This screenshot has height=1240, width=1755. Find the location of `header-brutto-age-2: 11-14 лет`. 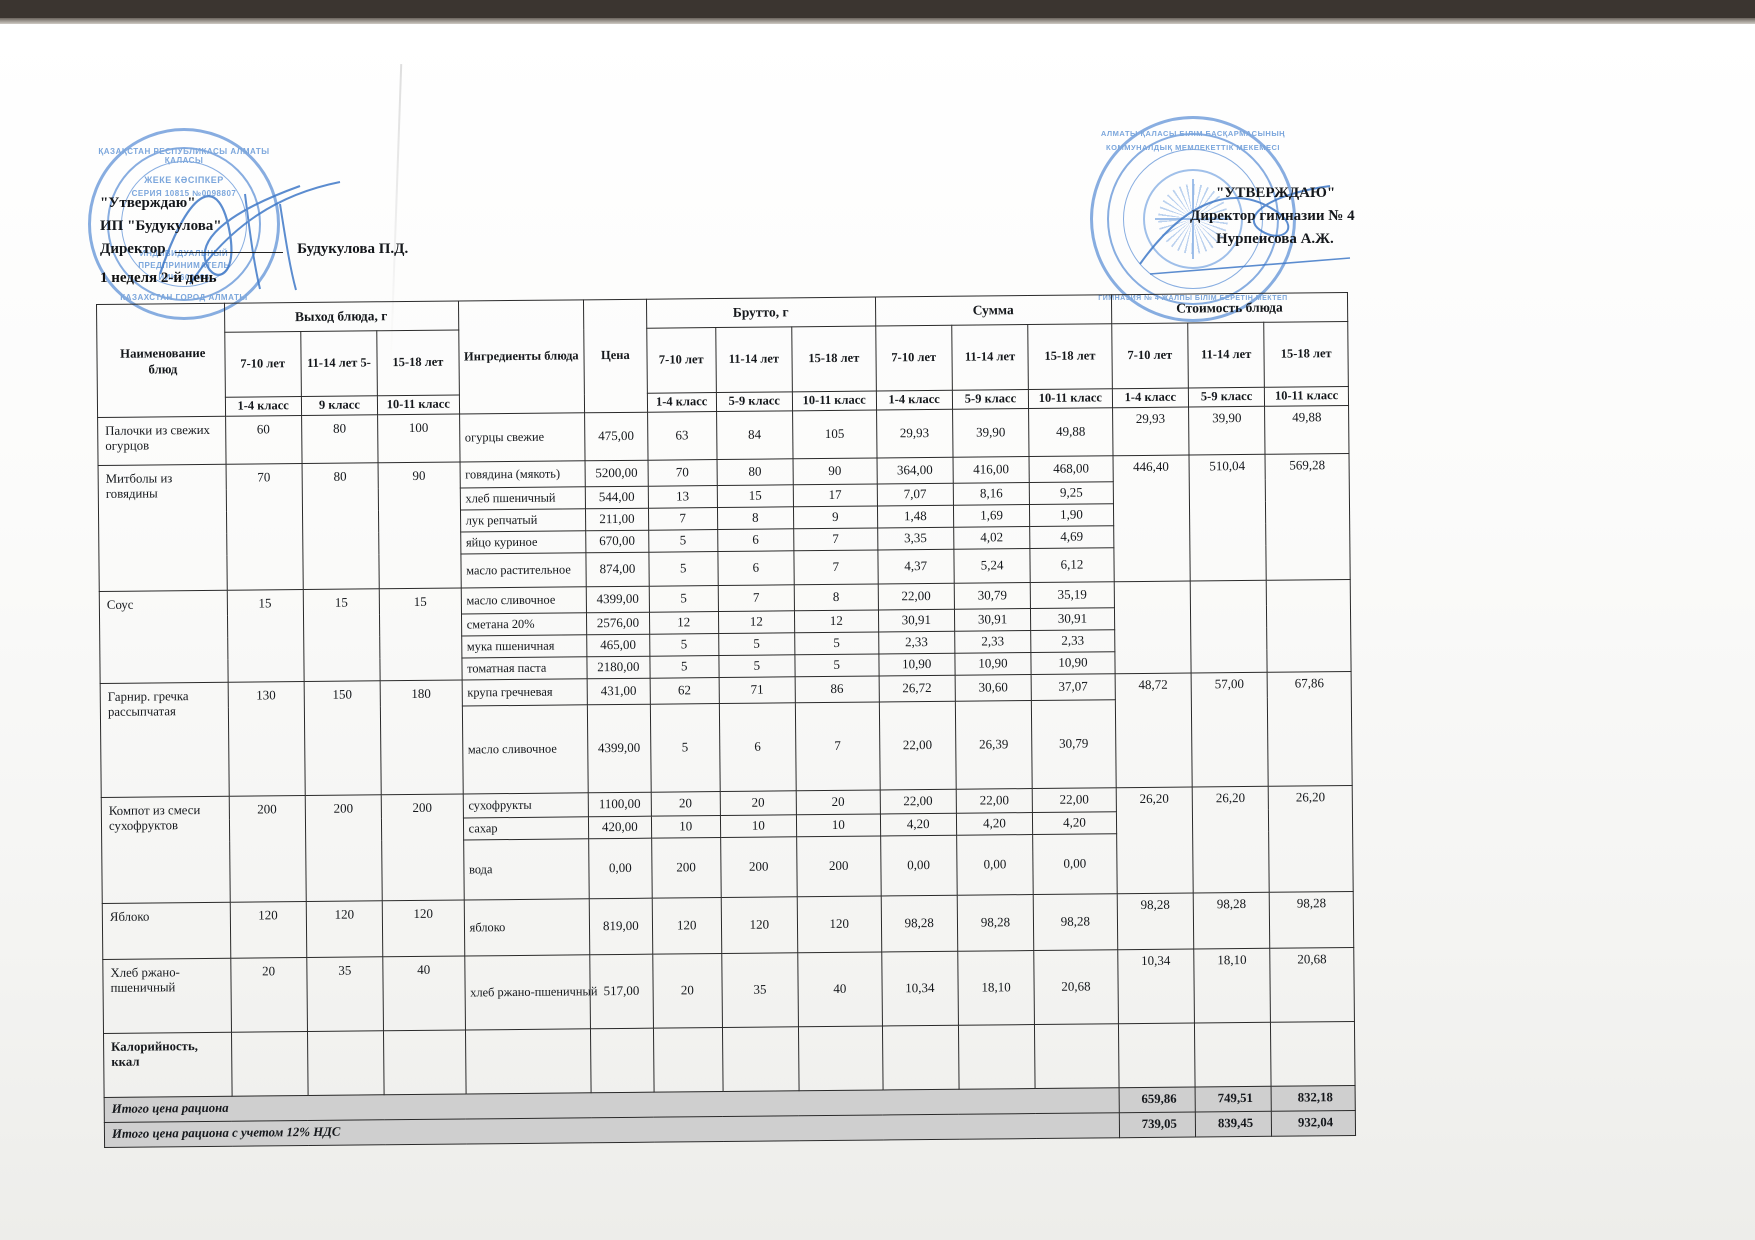

header-brutto-age-2: 11-14 лет is located at coordinates (754, 359).